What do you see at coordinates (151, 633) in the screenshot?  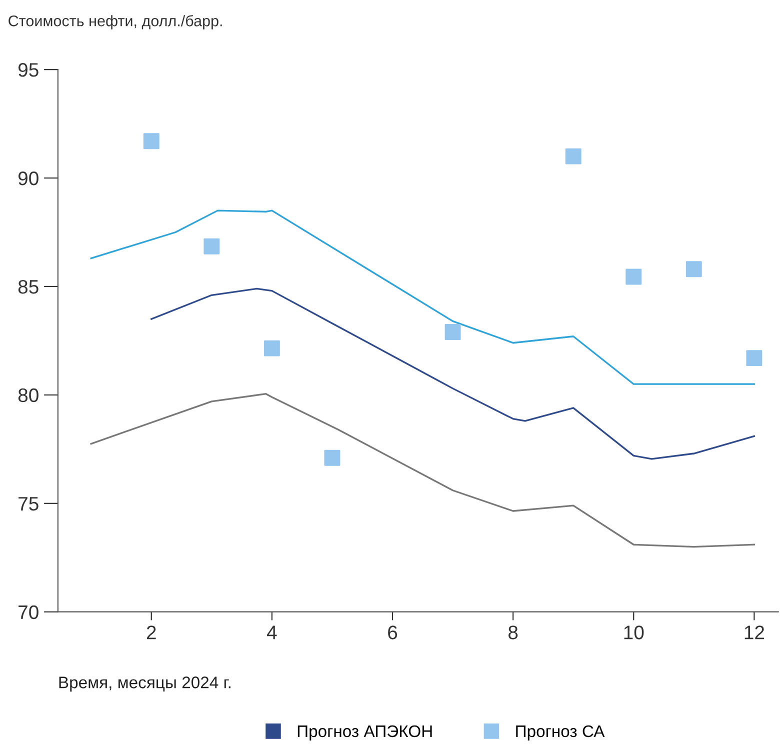 I see `x-tick-label: 2` at bounding box center [151, 633].